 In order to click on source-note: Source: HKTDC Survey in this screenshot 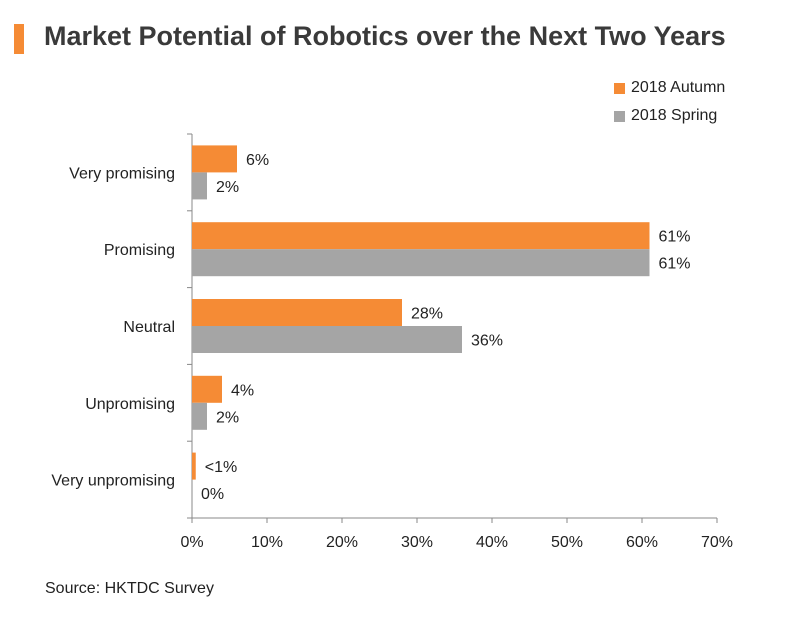, I will do `click(129, 588)`.